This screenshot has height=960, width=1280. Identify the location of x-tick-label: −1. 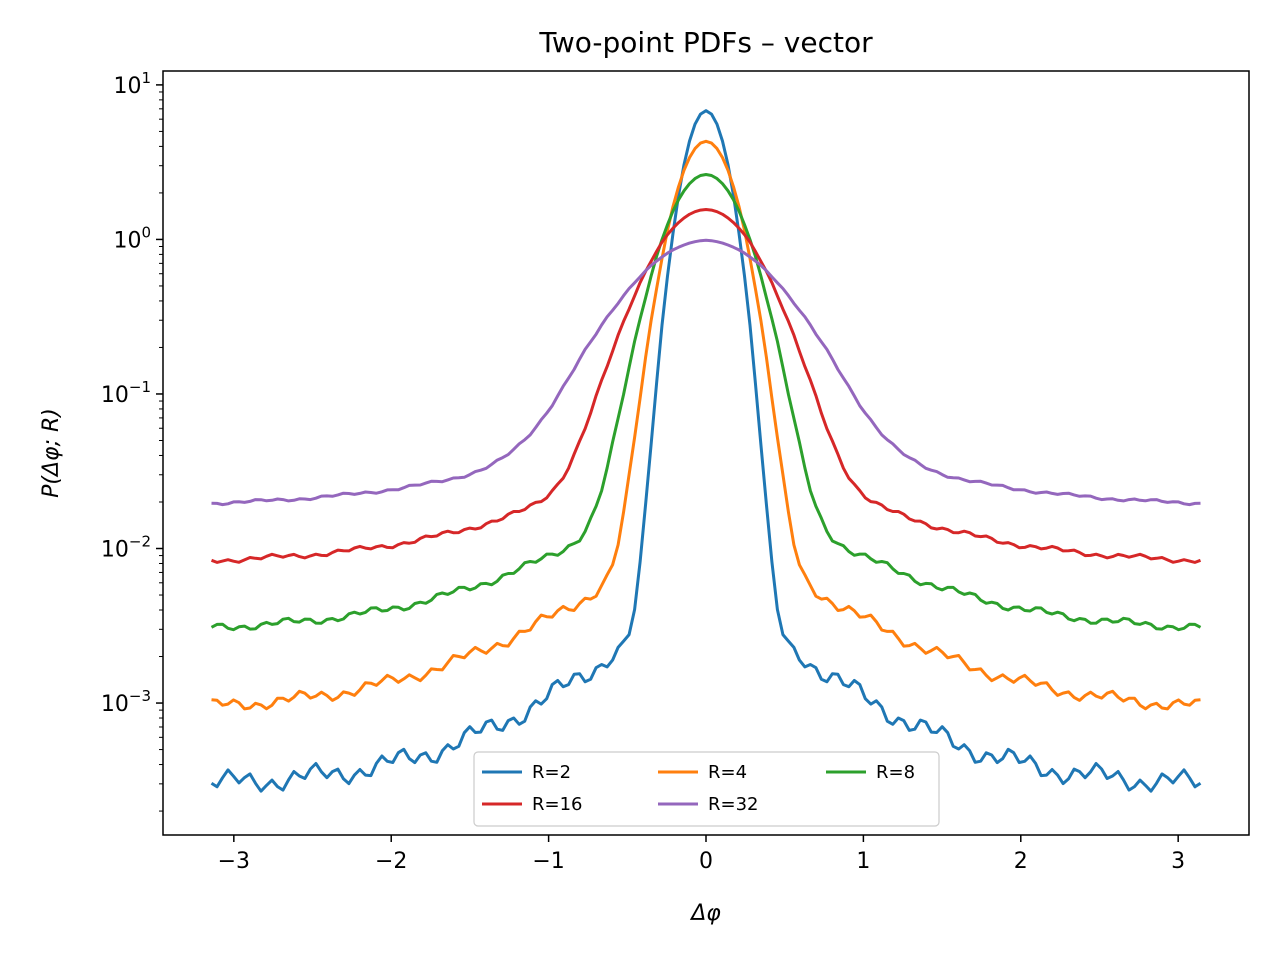
(548, 861).